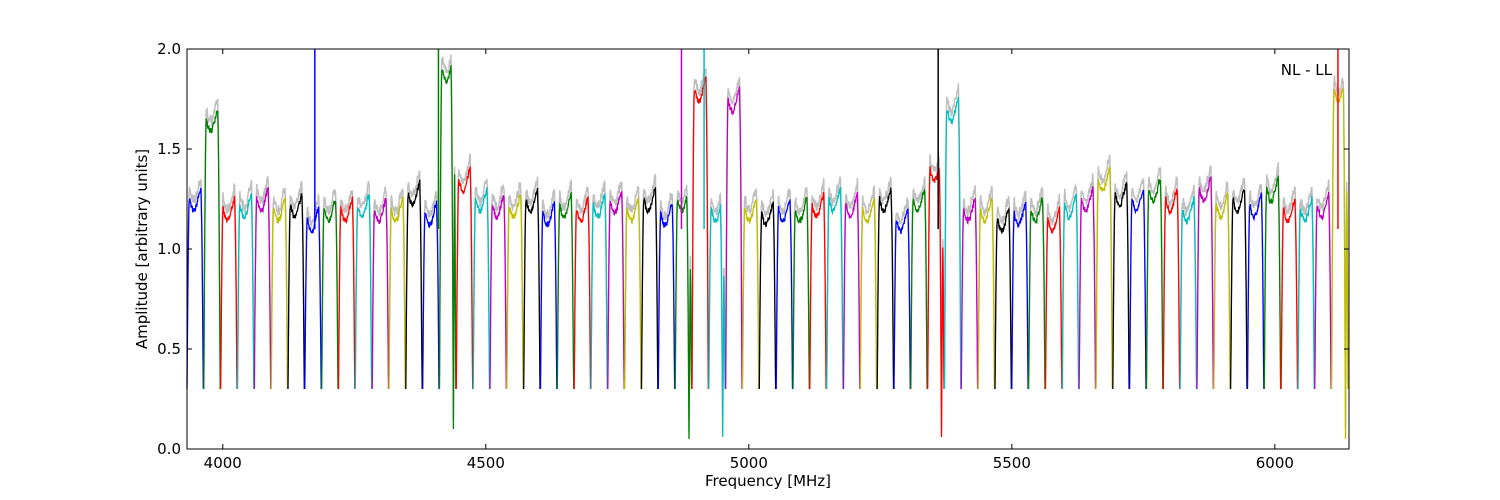 The height and width of the screenshot is (500, 1500). Describe the element at coordinates (169, 349) in the screenshot. I see `y-tick-label: 0.5` at that location.